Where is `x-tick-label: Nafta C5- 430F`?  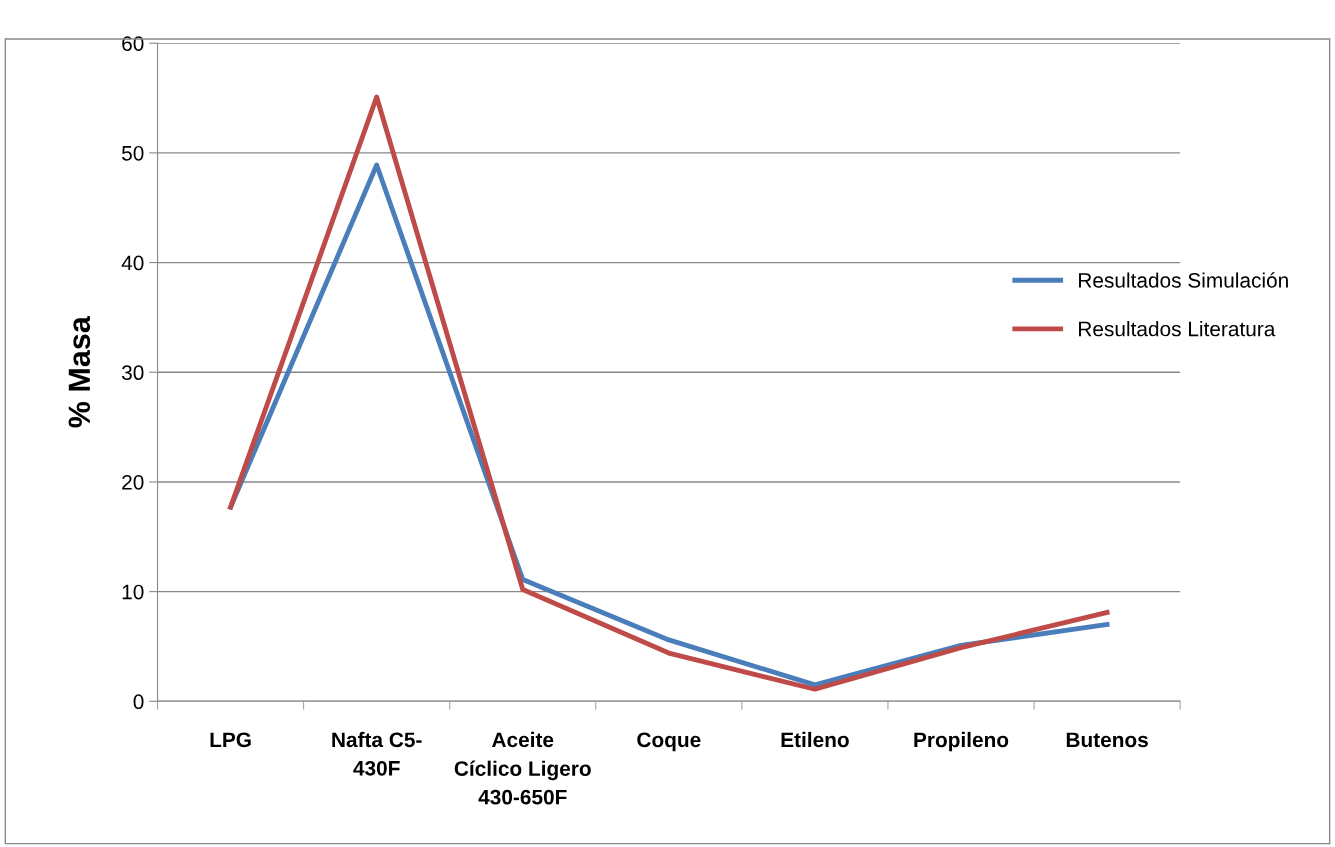 x-tick-label: Nafta C5- 430F is located at coordinates (377, 753).